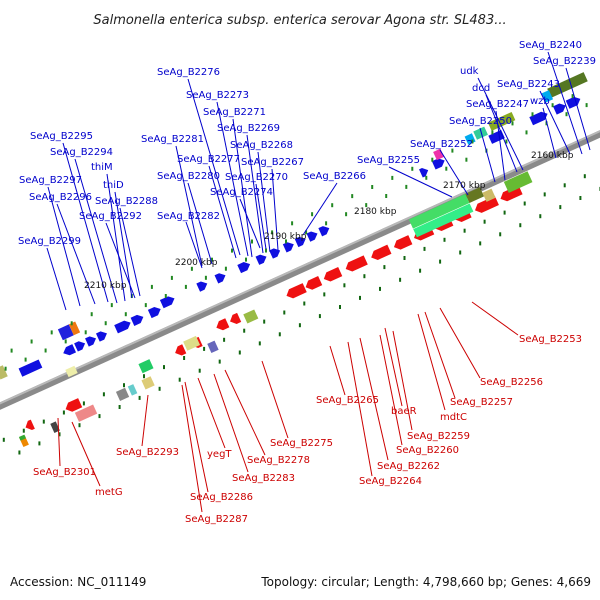 This screenshot has width=600, height=600. Describe the element at coordinates (126, 201) in the screenshot. I see `gene-label-top: SeAg_B2288` at that location.